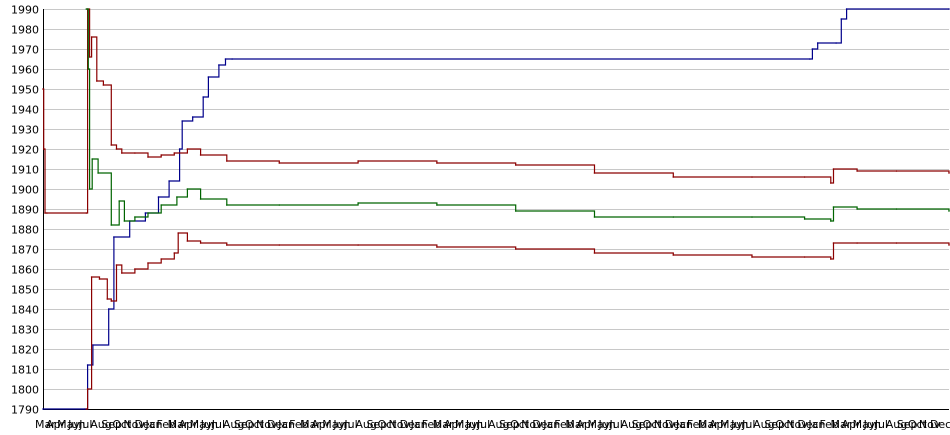  I want to click on y-tick-label: 1840, so click(25, 310).